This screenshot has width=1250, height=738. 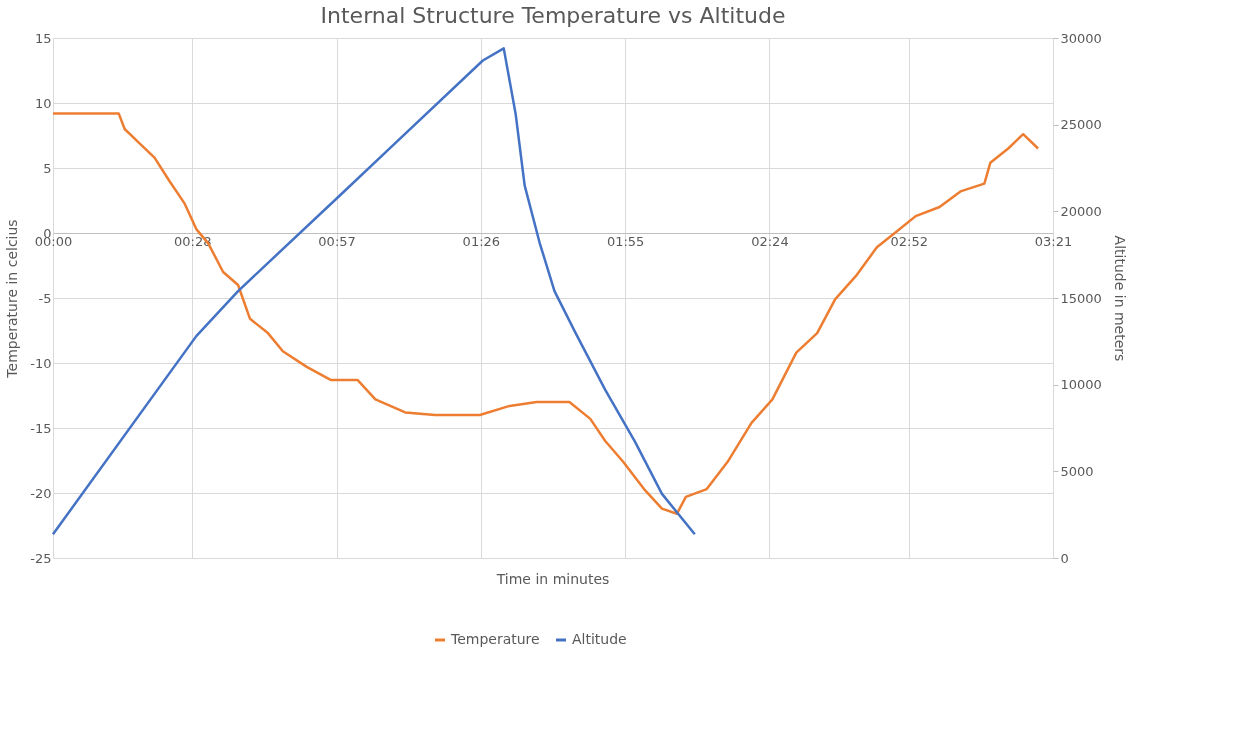 What do you see at coordinates (1077, 471) in the screenshot?
I see `y2-tick-label: 5000` at bounding box center [1077, 471].